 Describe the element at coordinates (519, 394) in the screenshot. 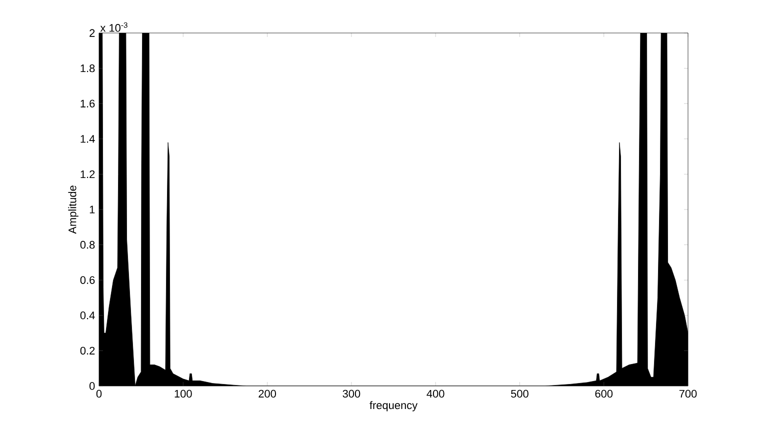

I see `x-tick-label: 500` at that location.